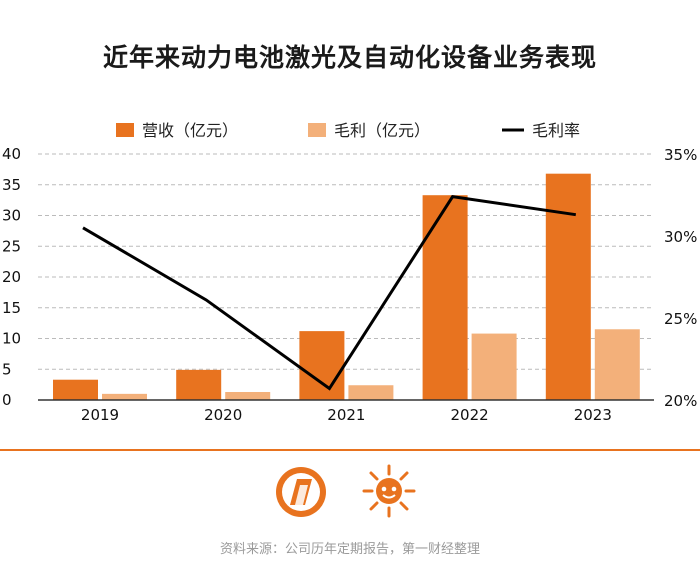  Describe the element at coordinates (301, 492) in the screenshot. I see `parallelogram-logo-icon` at that location.